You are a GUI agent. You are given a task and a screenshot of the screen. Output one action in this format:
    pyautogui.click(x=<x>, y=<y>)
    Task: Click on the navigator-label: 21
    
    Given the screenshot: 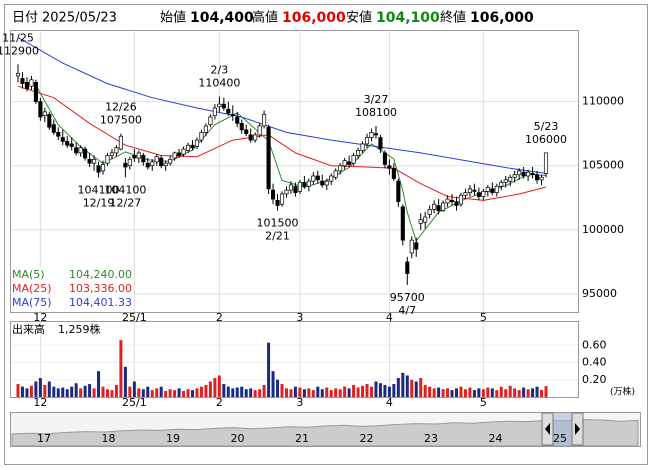 What is the action you would take?
    pyautogui.click(x=302, y=438)
    